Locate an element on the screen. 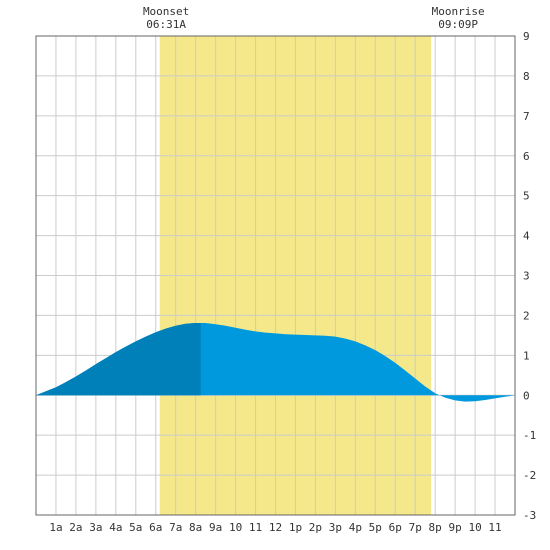 The width and height of the screenshot is (550, 550). x-tick-label: 3p is located at coordinates (335, 527).